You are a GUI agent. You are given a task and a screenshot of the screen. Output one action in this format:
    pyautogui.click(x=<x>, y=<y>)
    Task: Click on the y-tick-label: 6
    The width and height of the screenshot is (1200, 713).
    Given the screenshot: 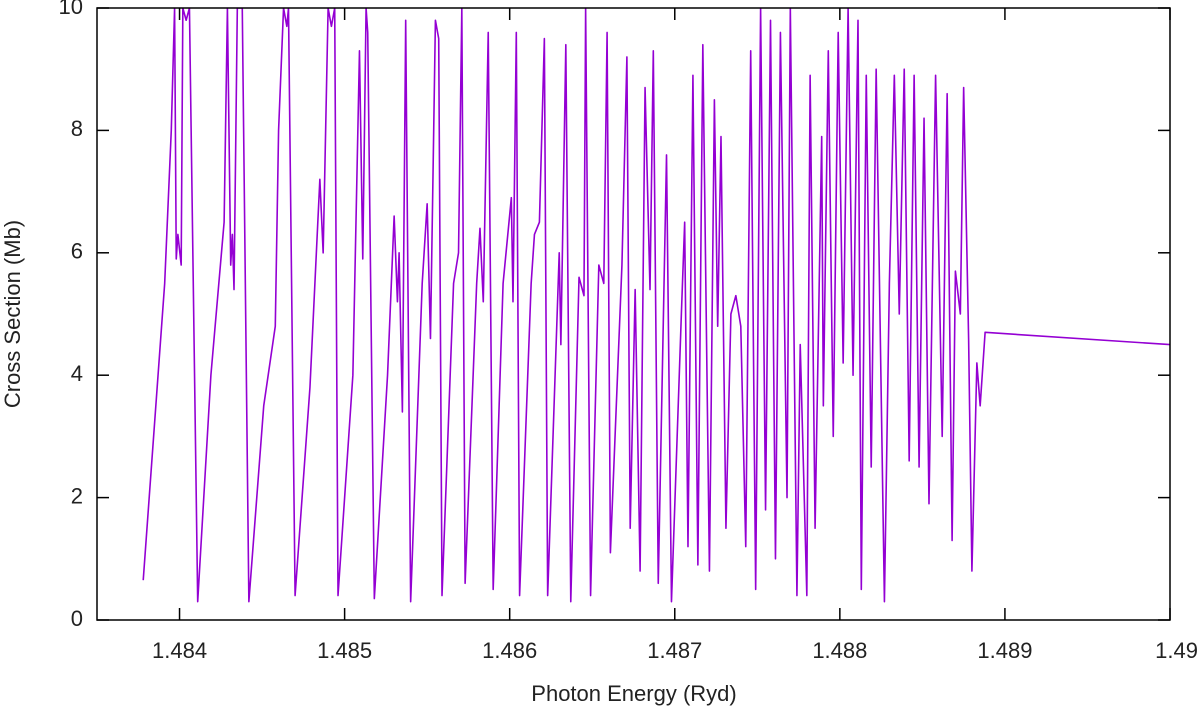 What is the action you would take?
    pyautogui.click(x=77, y=251)
    